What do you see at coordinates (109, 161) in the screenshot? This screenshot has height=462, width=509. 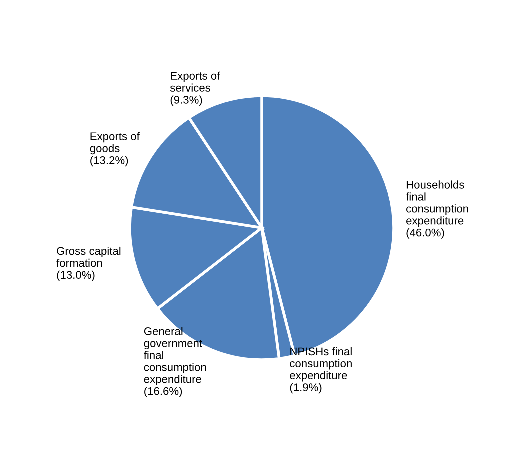 I see `data-label: (13.2%)` at bounding box center [109, 161].